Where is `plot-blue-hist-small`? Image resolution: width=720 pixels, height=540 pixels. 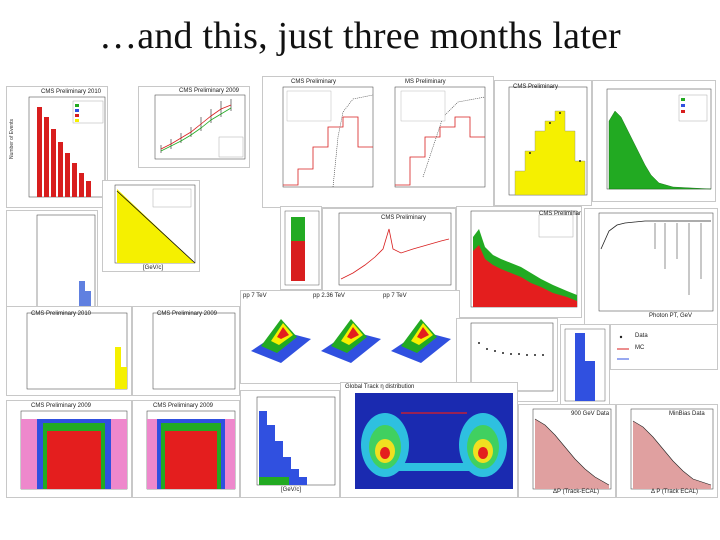
plot-blue-hist-small is located at coordinates (52, 261).